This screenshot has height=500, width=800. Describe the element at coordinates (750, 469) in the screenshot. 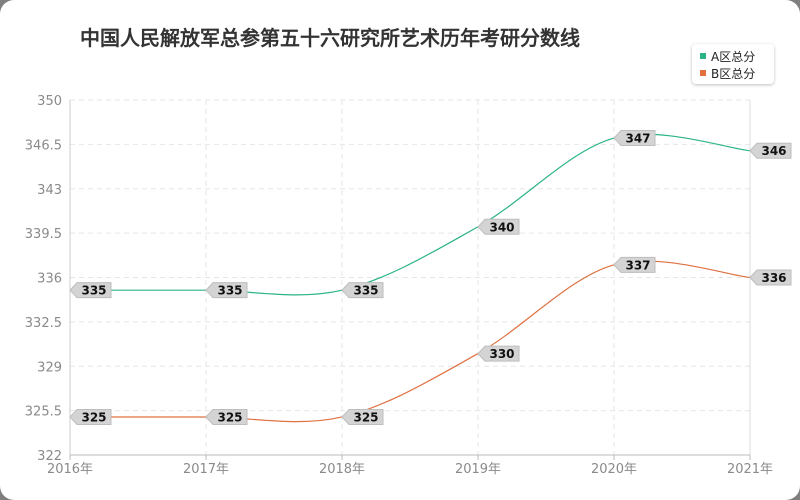

I see `x-tick-label: 2021年` at that location.